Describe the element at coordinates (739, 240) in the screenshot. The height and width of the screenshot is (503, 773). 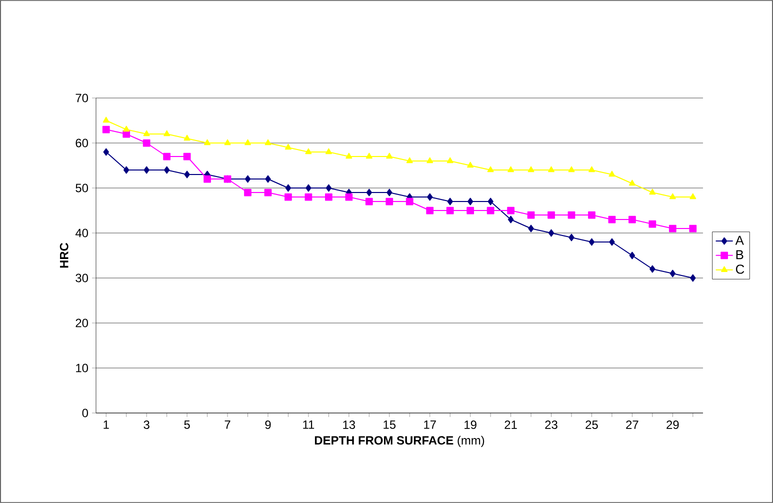
I see `legend-label: A` at that location.